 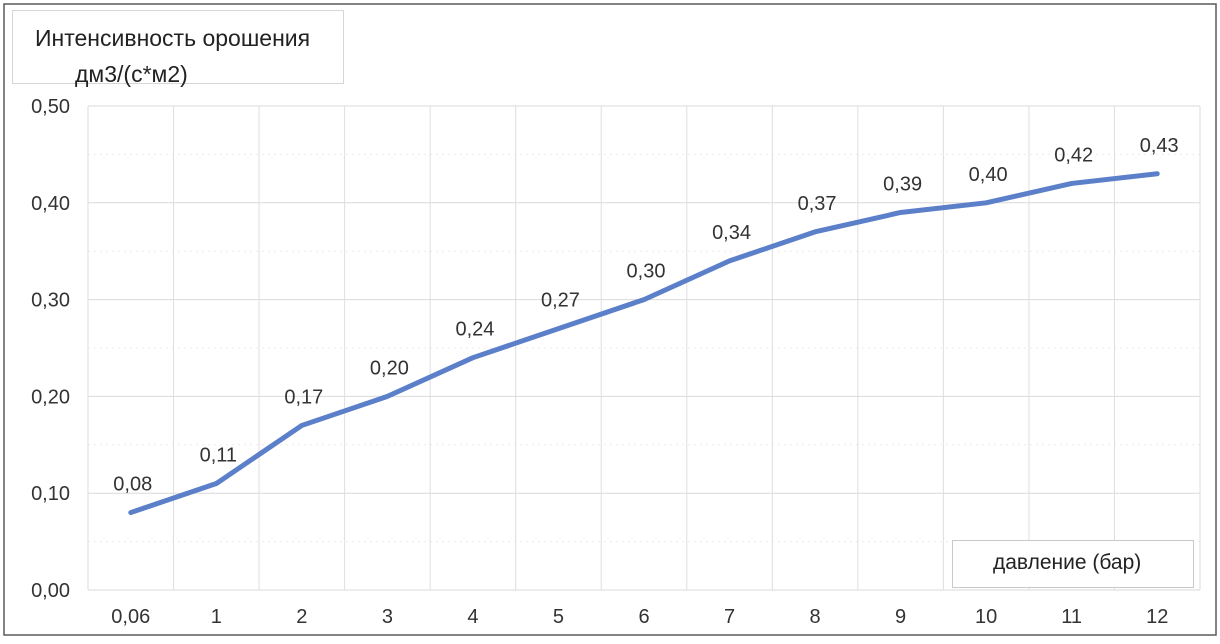 What do you see at coordinates (50, 494) in the screenshot?
I see `y-tick-label: 0,10` at bounding box center [50, 494].